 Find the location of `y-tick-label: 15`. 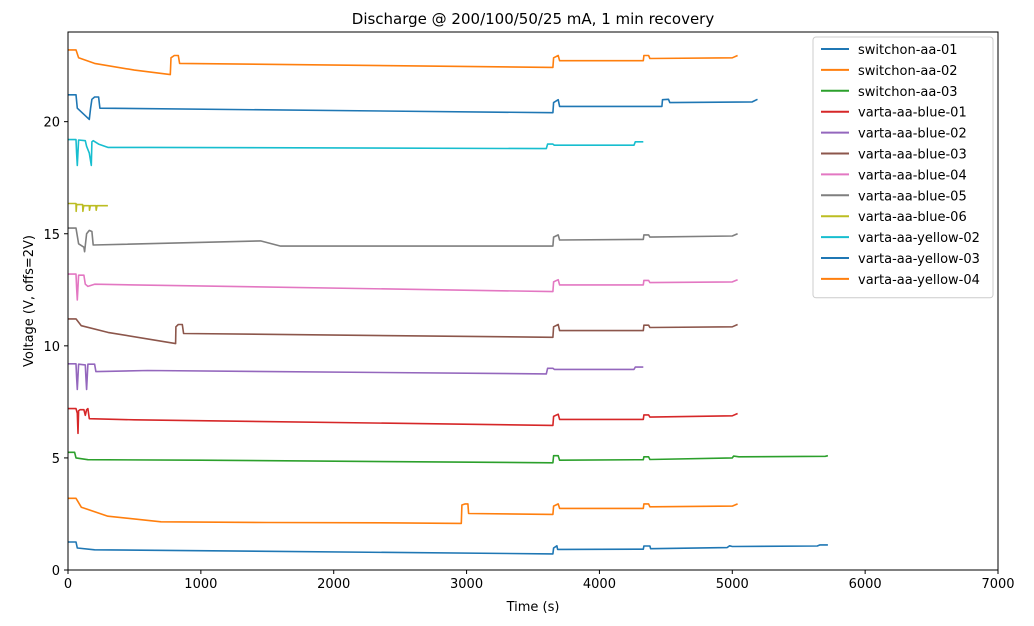

y-tick-label: 15 is located at coordinates (51, 235).